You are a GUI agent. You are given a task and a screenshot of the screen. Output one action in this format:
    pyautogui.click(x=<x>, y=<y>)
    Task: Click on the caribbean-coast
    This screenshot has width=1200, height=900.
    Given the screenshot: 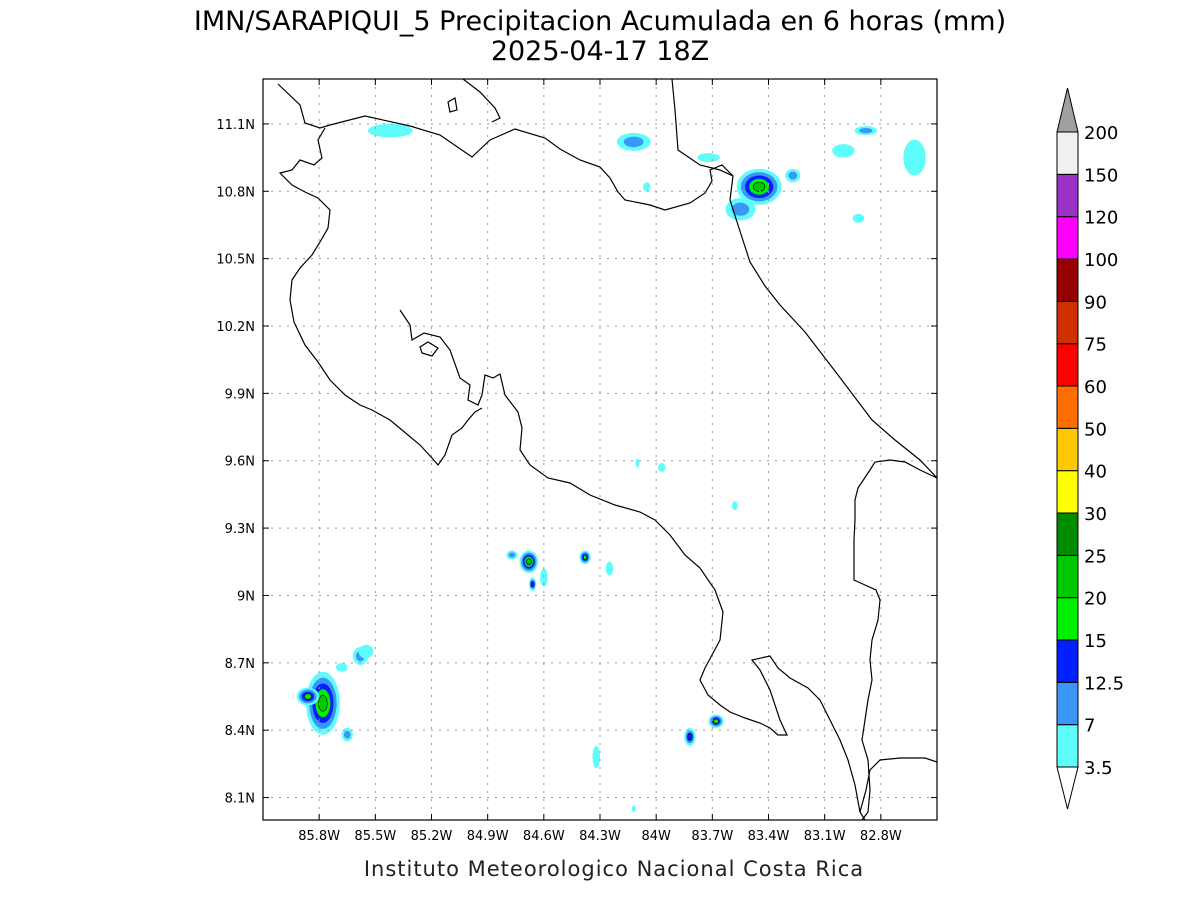 What is the action you would take?
    pyautogui.click(x=804, y=279)
    